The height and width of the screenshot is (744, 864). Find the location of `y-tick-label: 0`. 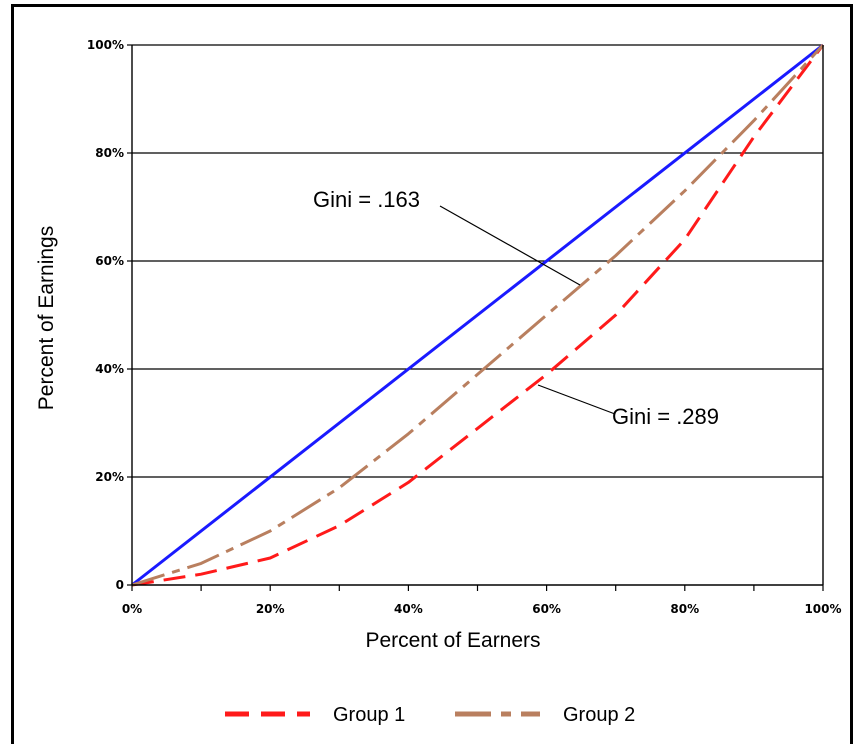

y-tick-label: 0 is located at coordinates (120, 585).